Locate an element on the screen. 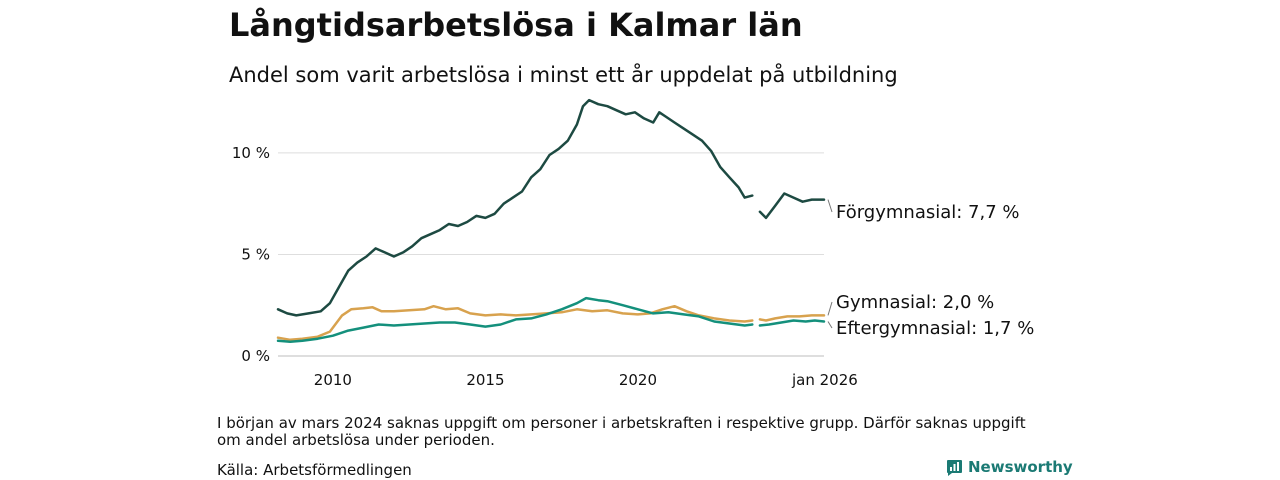 The height and width of the screenshot is (480, 1280). x-tick-label: 2010 is located at coordinates (333, 380).